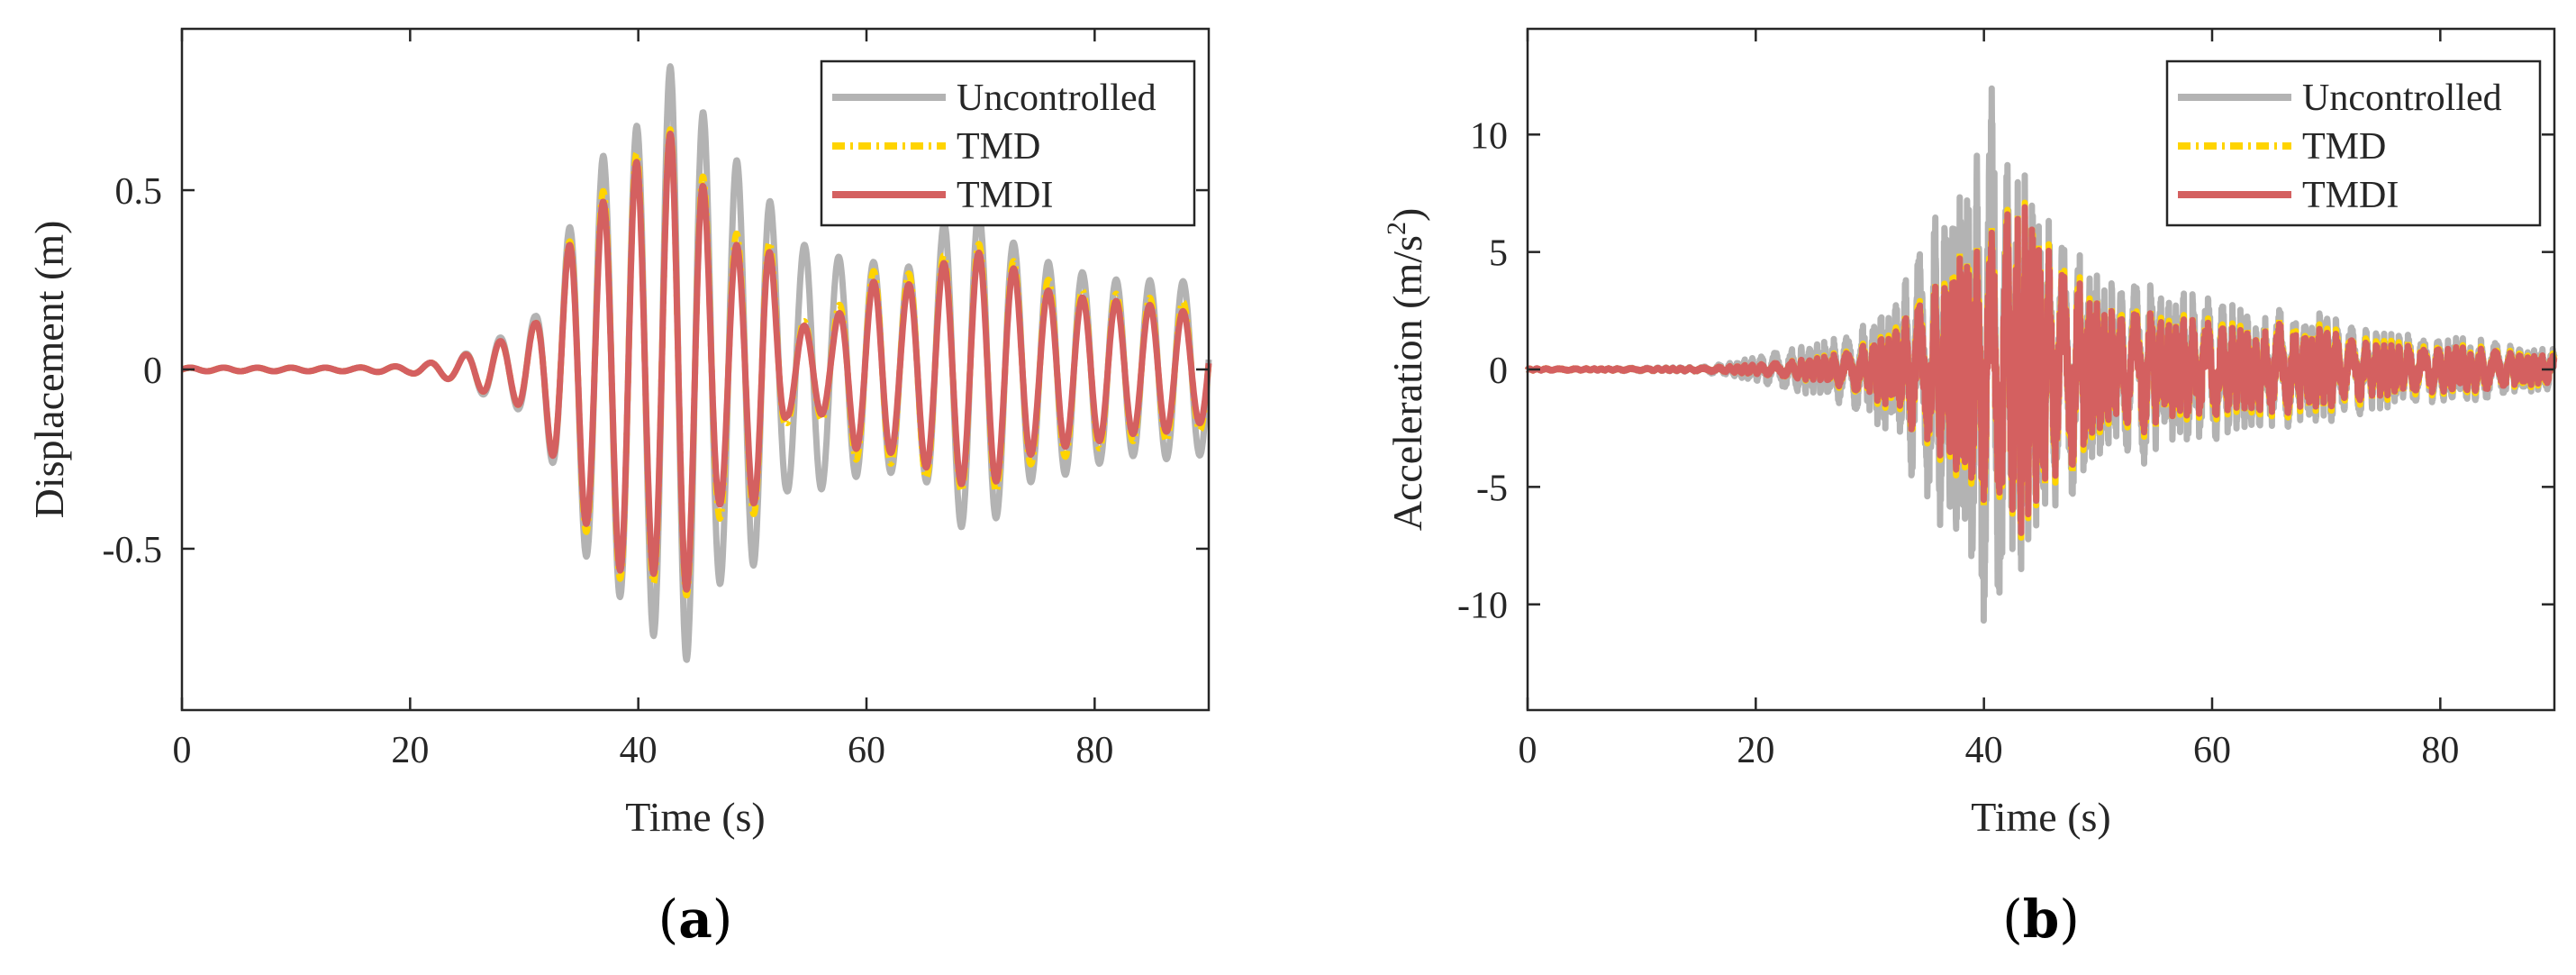  Describe the element at coordinates (2440, 750) in the screenshot. I see `xtick-label-b: 80` at that location.